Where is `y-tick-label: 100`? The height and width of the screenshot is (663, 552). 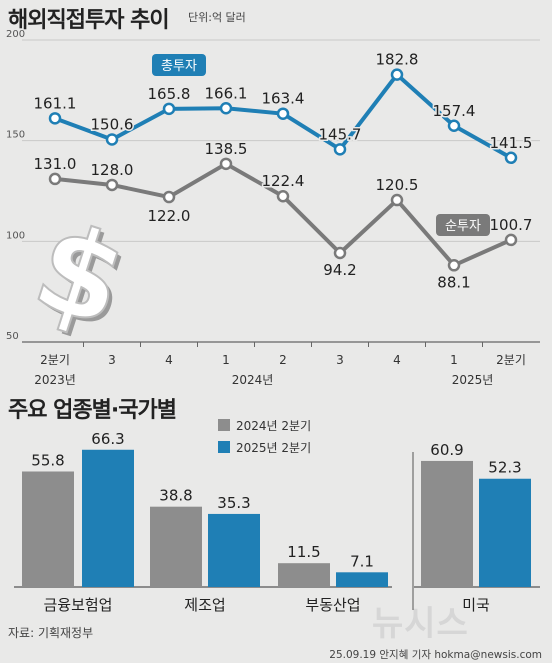
y-tick-label: 100 is located at coordinates (15, 235).